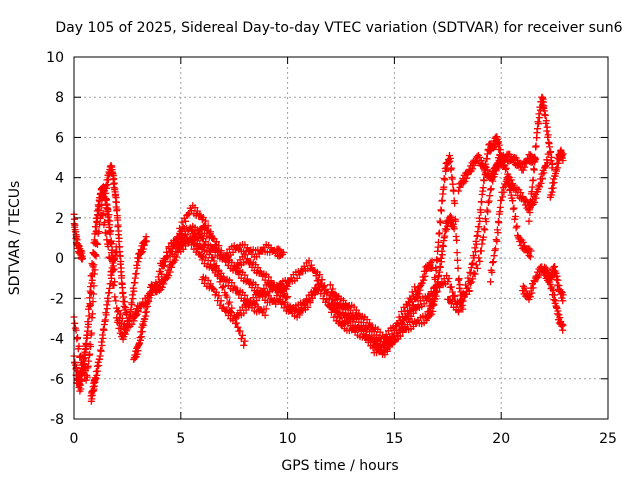 Image resolution: width=640 pixels, height=480 pixels. Describe the element at coordinates (57, 420) in the screenshot. I see `y-tick-label: -8` at that location.